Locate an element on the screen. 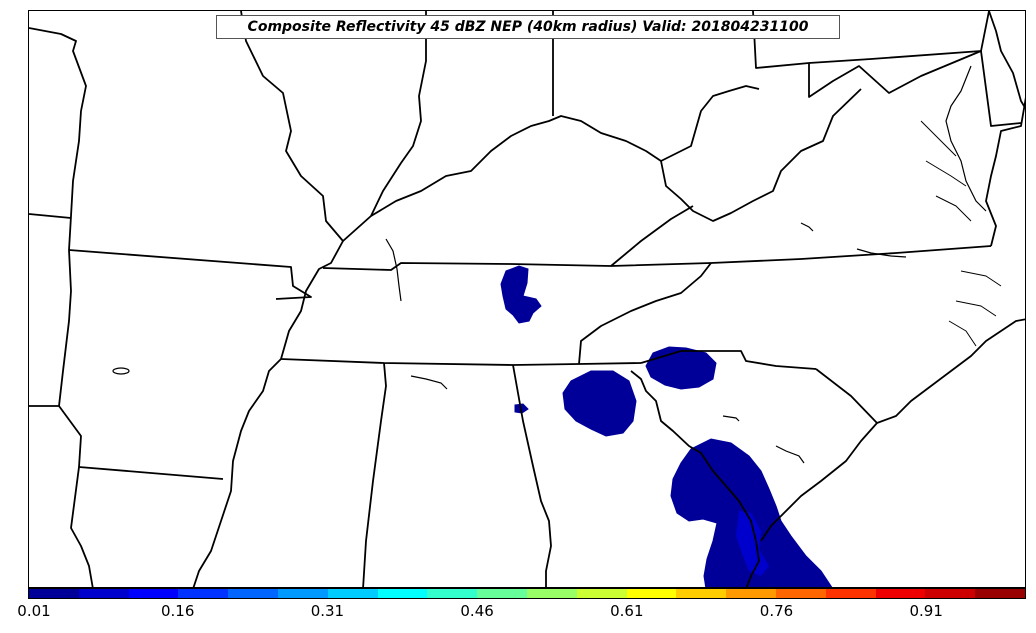  probability-region-middle-tennessee is located at coordinates (521, 294).